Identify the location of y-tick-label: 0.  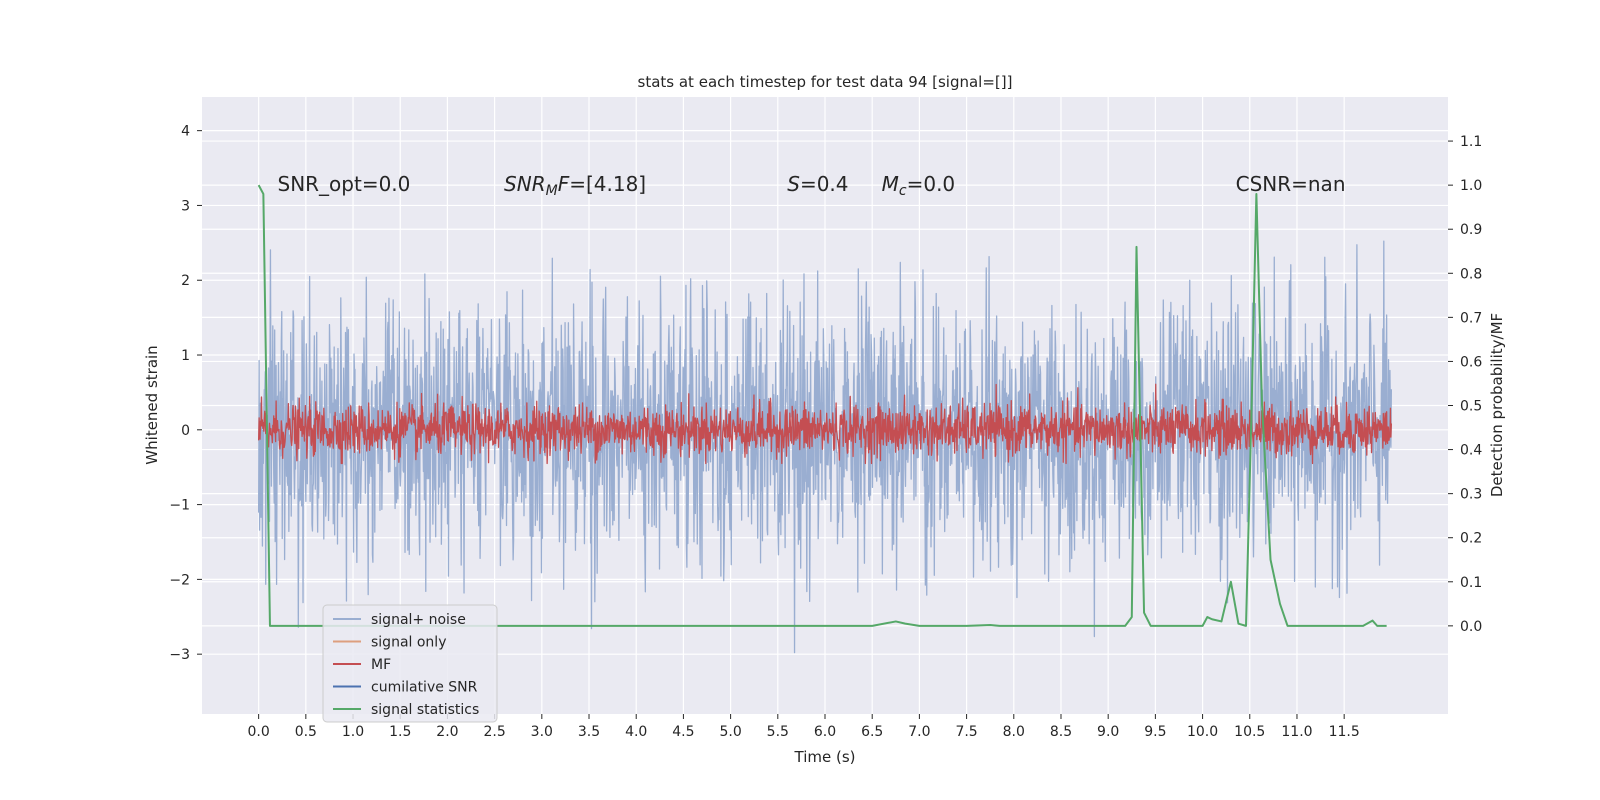
(185, 431).